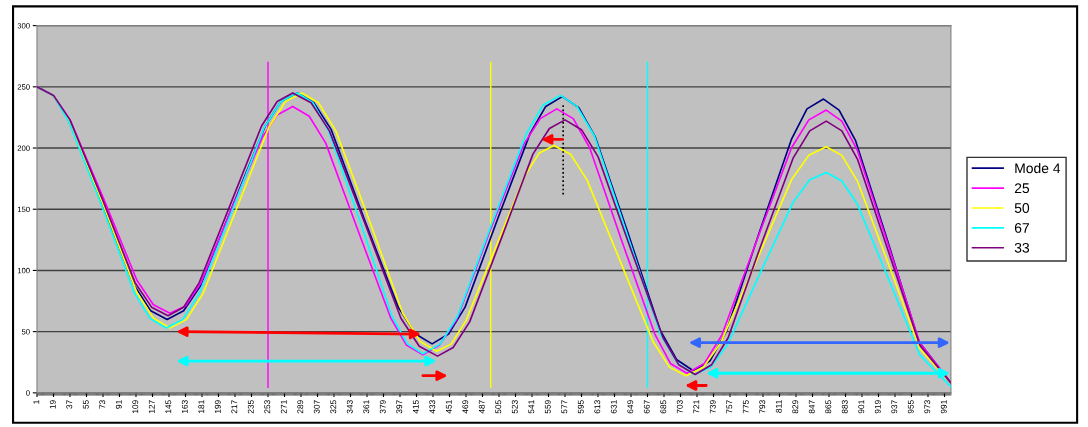 This screenshot has width=1088, height=427. What do you see at coordinates (844, 407) in the screenshot?
I see `x-tick-label: 883` at bounding box center [844, 407].